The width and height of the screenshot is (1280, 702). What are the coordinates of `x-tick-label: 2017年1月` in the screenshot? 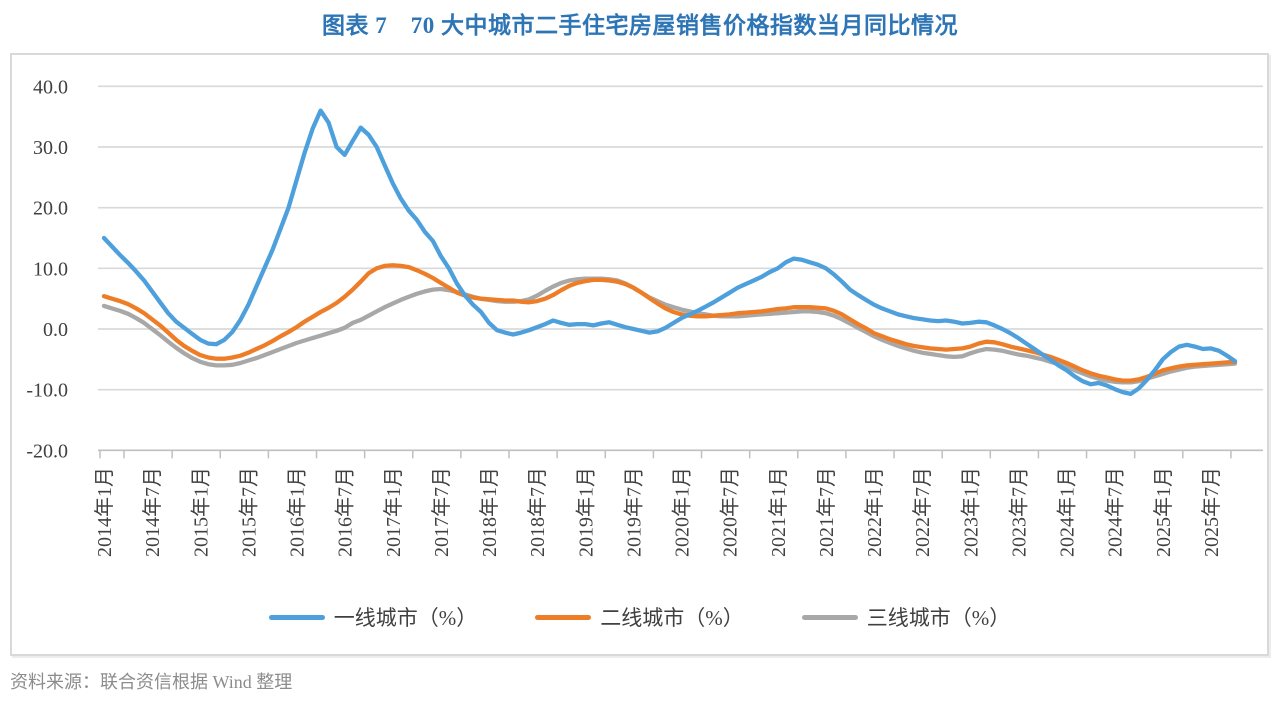 It's located at (393, 512).